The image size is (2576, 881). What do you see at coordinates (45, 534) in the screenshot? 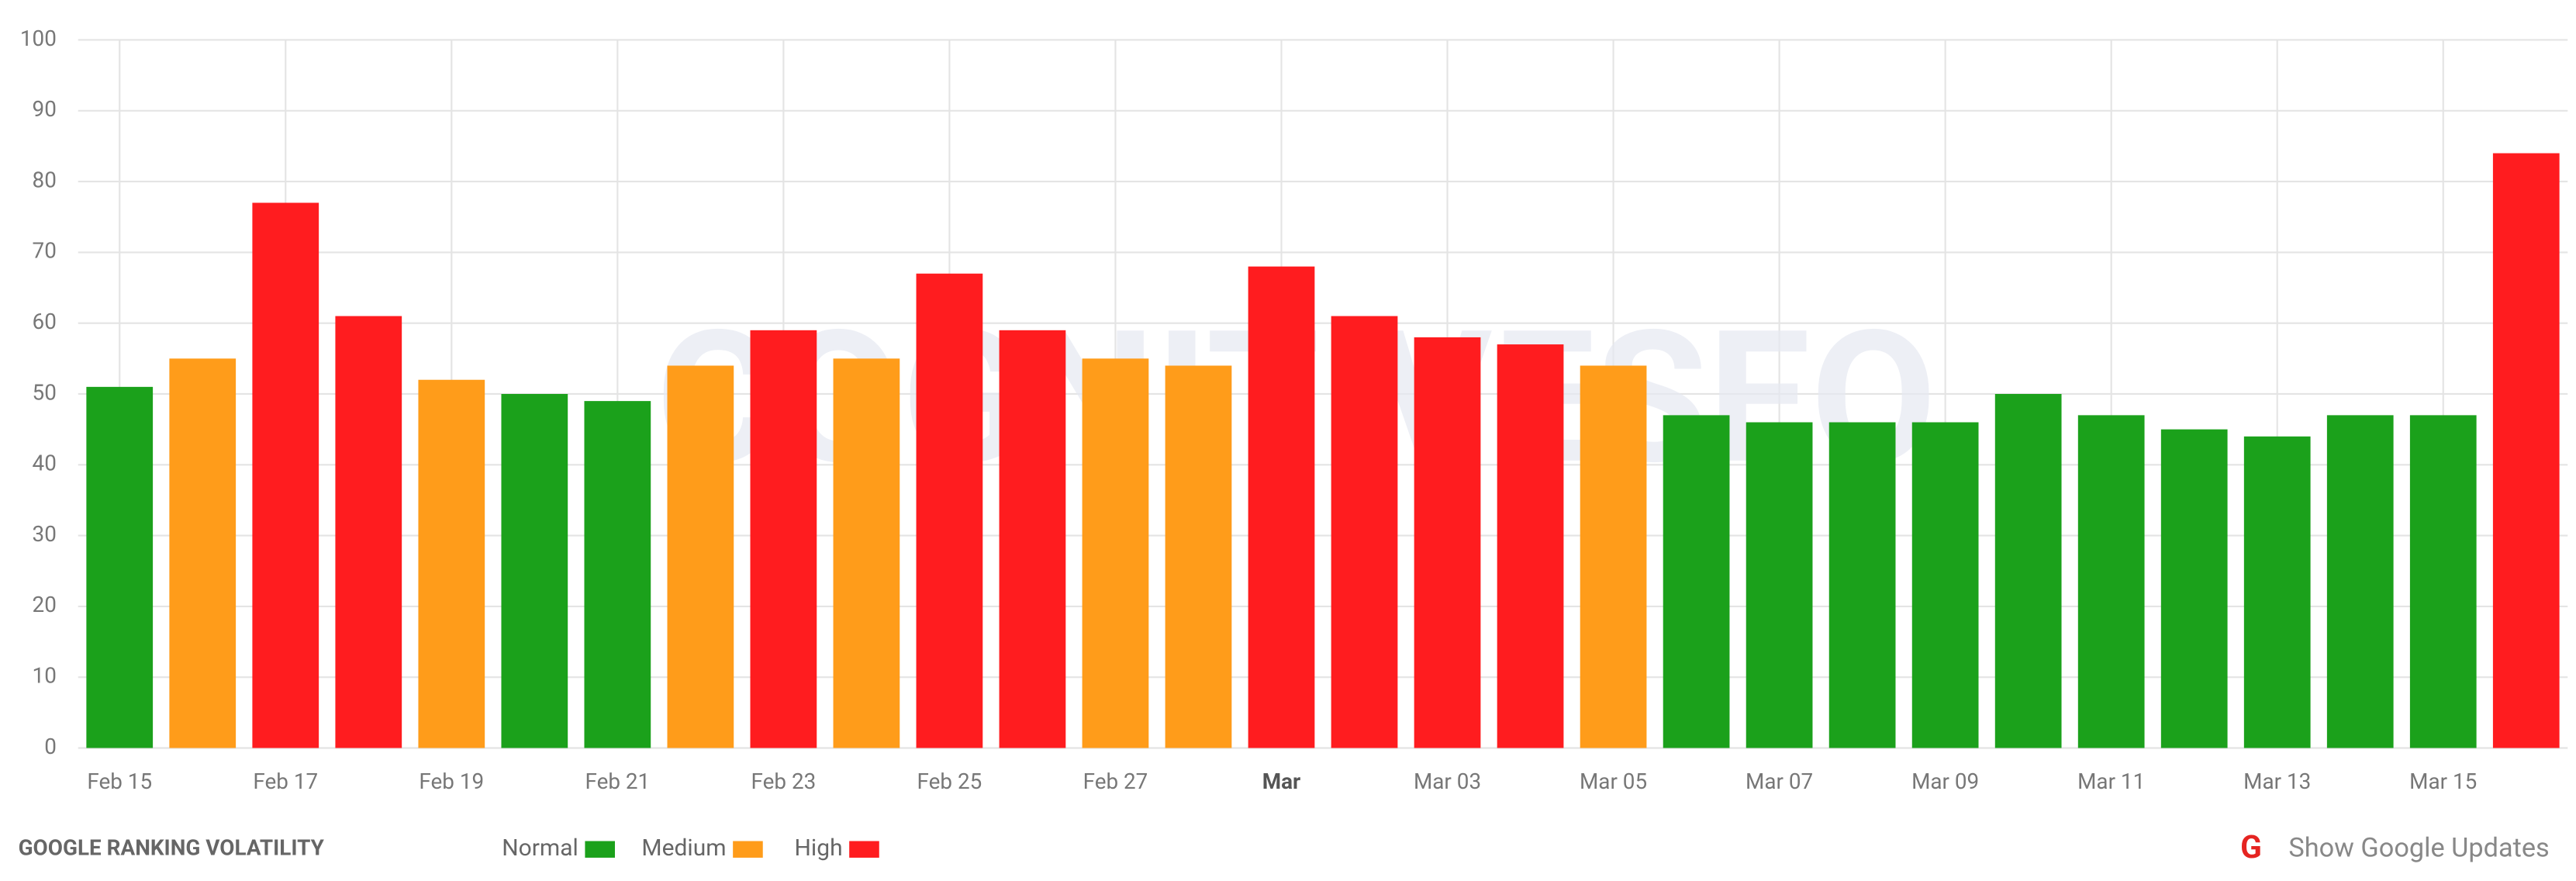
I see `y-tick-label: 30` at bounding box center [45, 534].